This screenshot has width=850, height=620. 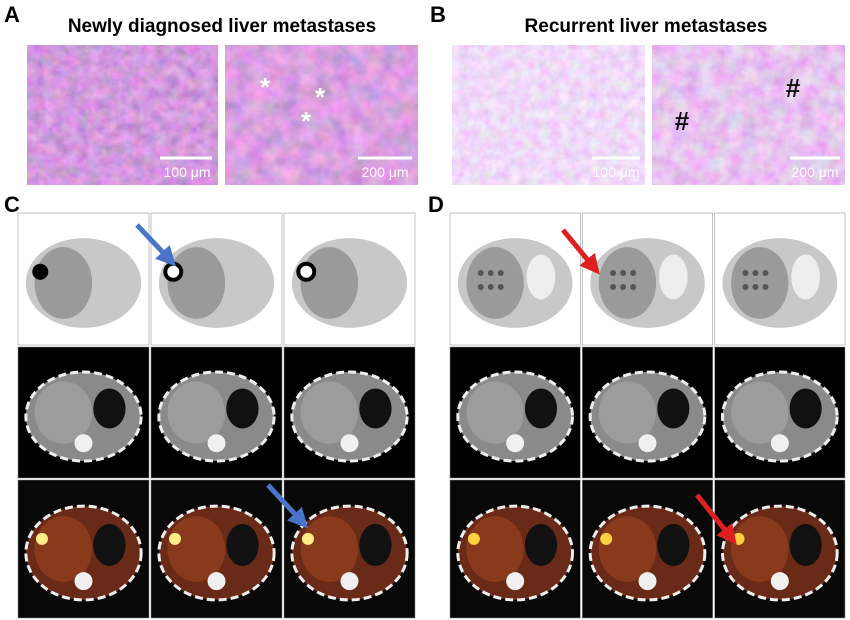 I want to click on panel-title: Newly diagnosed liver metastases, so click(x=222, y=26).